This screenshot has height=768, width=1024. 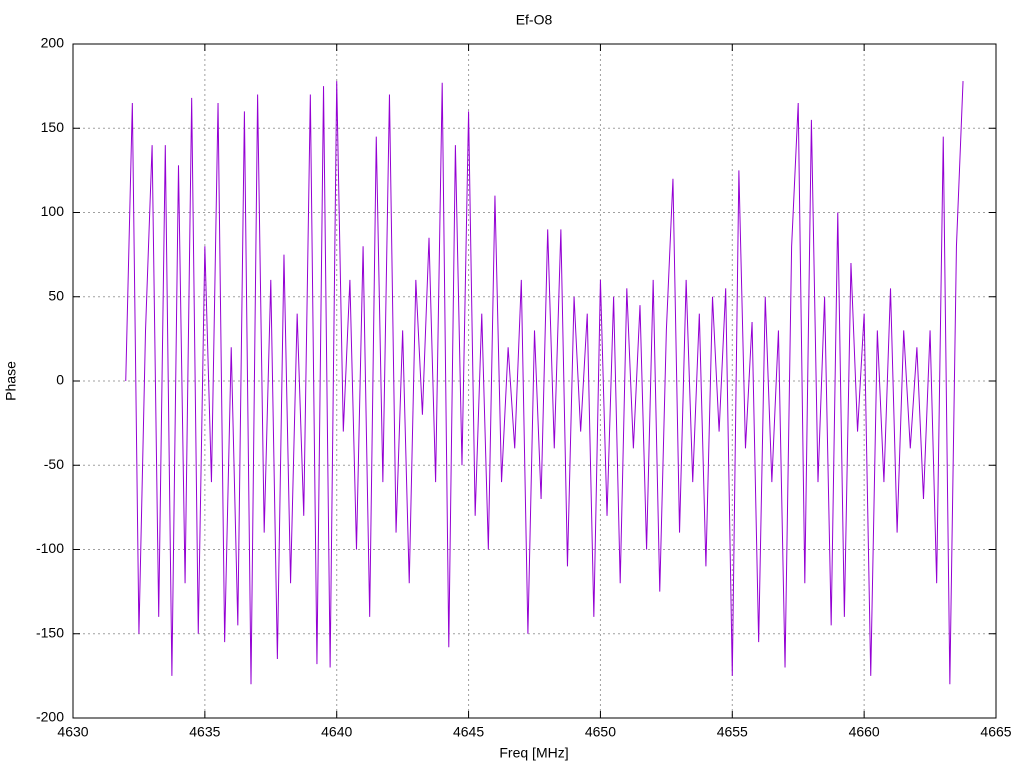 I want to click on x-tick-label: 4645, so click(x=468, y=732).